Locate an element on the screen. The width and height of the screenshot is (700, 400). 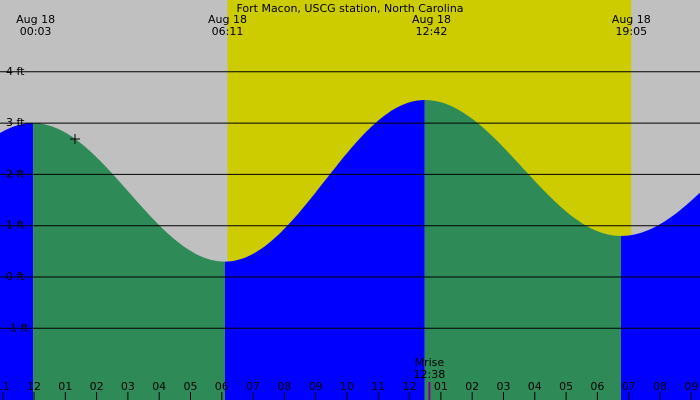
y-tick-label: 0 ft is located at coordinates (15, 276).